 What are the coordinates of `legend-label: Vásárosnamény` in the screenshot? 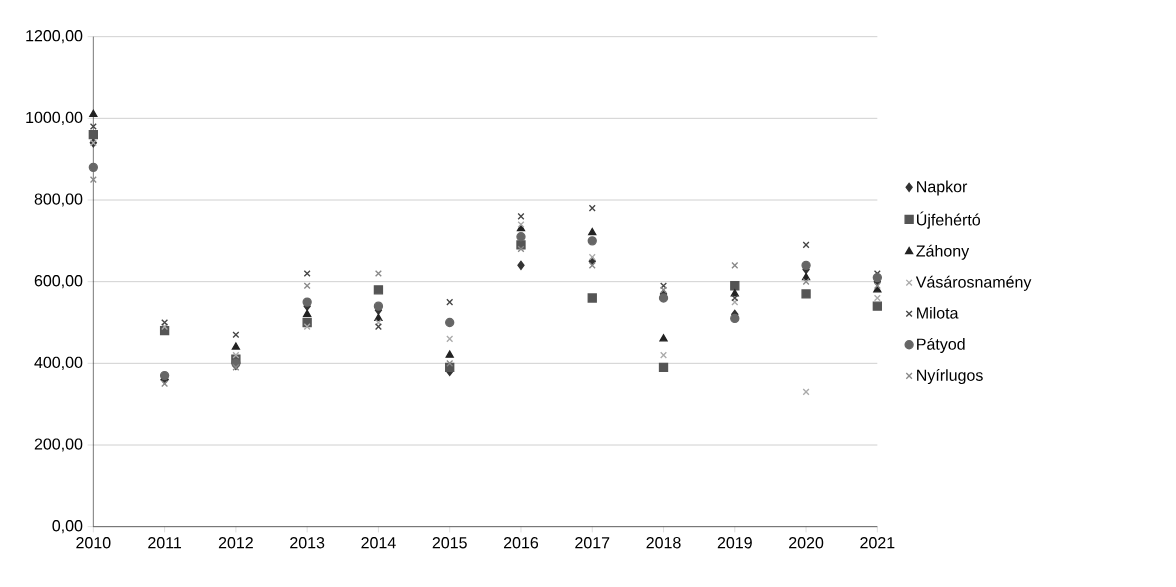 It's located at (973, 283).